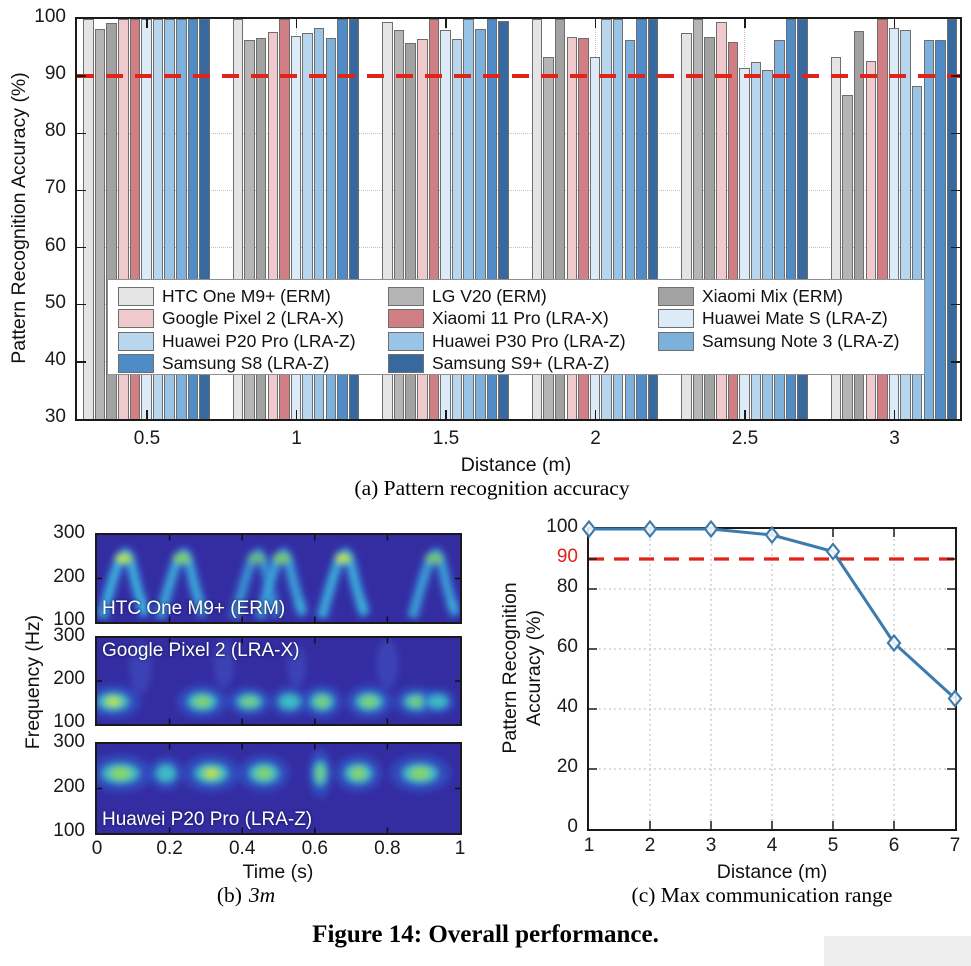 The image size is (971, 966). Describe the element at coordinates (253, 318) in the screenshot. I see `legend-item-label: Google Pixel 2 (LRA-X)` at that location.